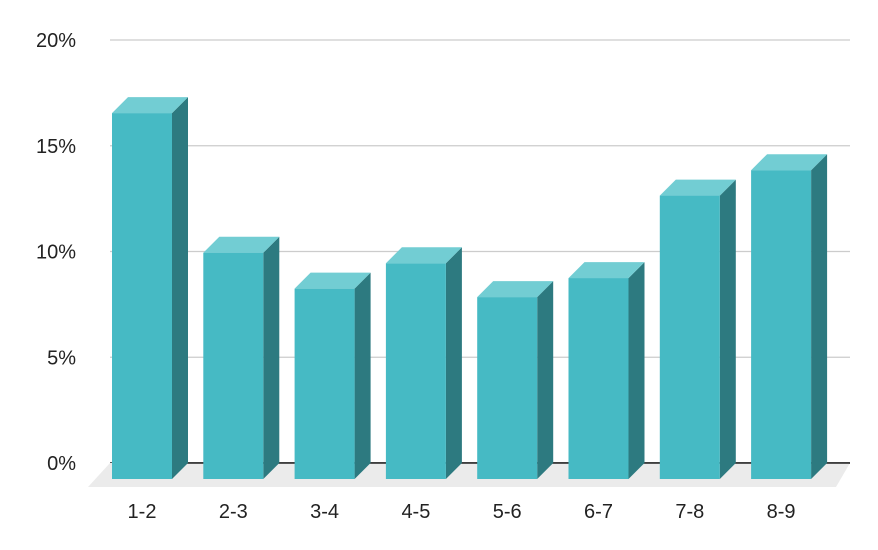  Describe the element at coordinates (142, 512) in the screenshot. I see `x-tick-label: 1-2` at that location.